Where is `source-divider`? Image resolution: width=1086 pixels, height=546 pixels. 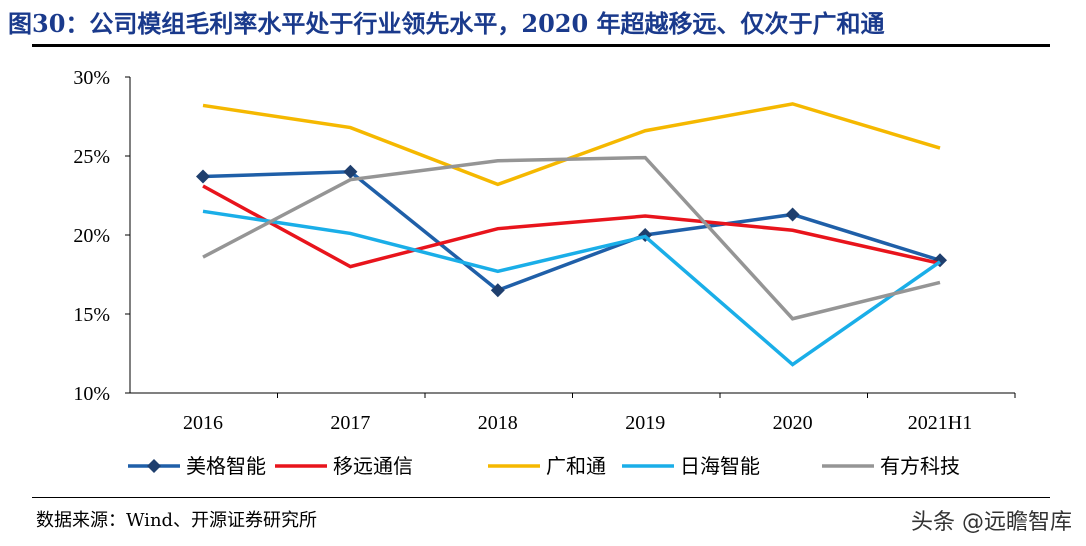
source-divider is located at coordinates (541, 497).